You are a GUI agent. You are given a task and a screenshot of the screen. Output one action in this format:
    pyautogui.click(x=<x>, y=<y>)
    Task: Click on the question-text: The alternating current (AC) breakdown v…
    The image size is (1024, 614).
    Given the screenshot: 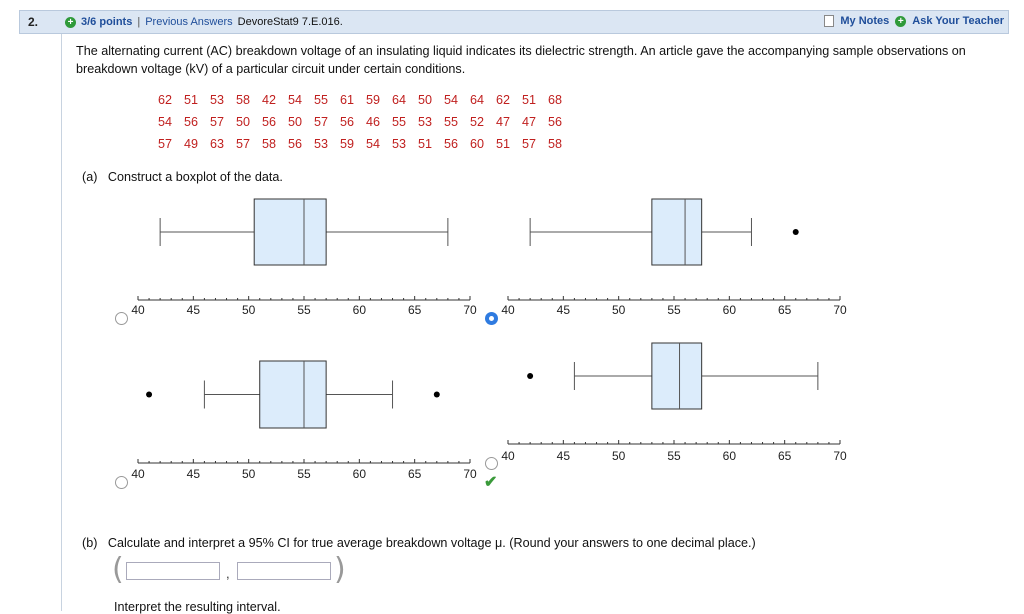 What is the action you would take?
    pyautogui.click(x=521, y=60)
    